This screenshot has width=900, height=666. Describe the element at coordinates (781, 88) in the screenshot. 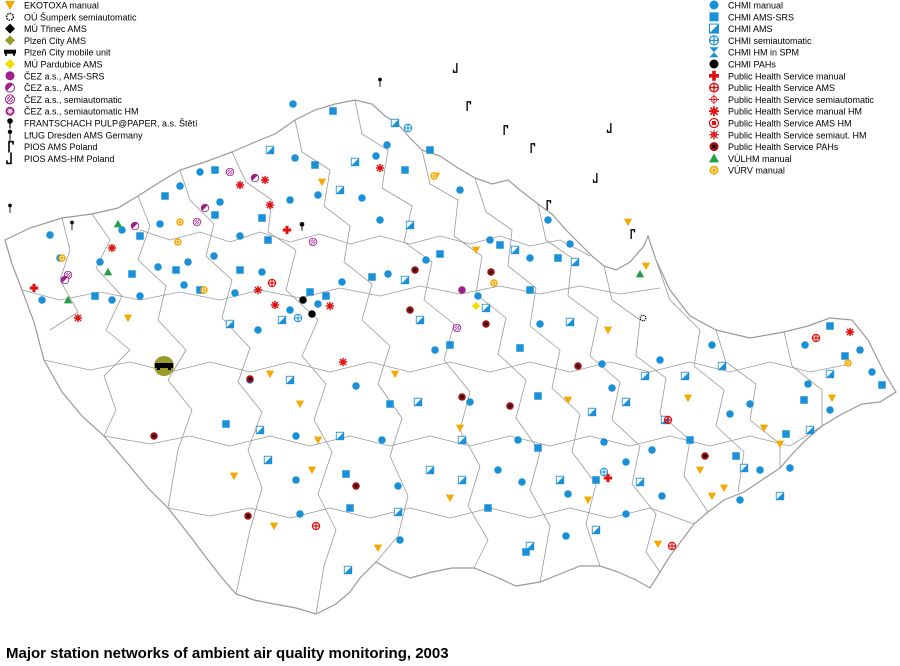

I see `legend-label: Public Health Service AMS` at that location.